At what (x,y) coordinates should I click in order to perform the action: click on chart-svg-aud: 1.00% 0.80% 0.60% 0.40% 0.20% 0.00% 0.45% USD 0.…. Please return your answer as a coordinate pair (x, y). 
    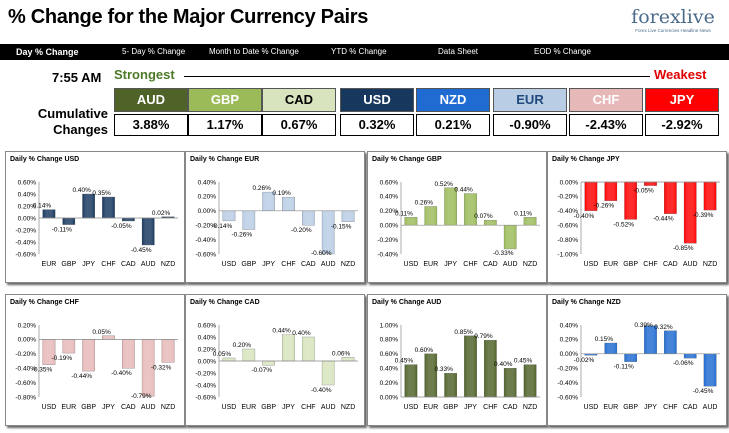
    Looking at the image, I should click on (460, 366).